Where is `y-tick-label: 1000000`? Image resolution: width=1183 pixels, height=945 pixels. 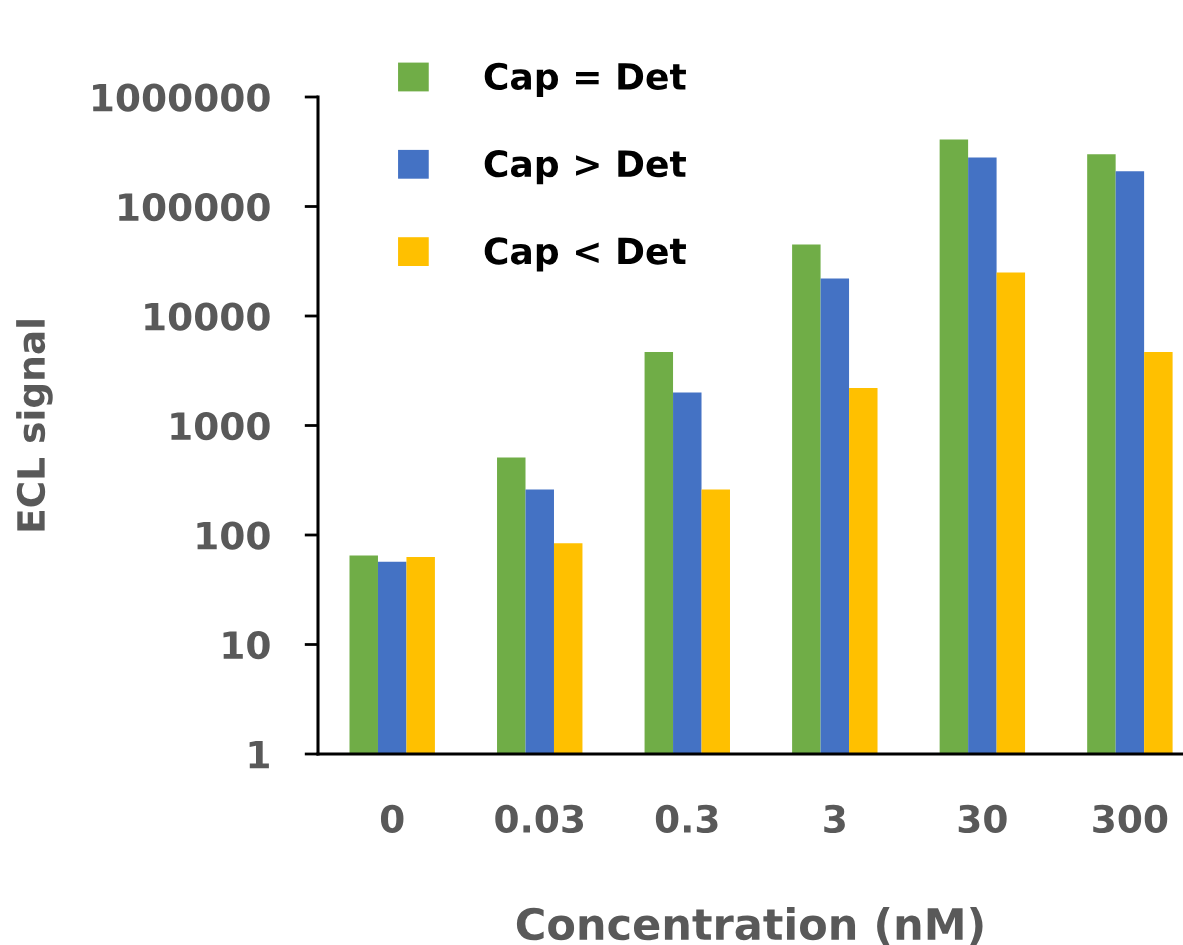 y-tick-label: 1000000 is located at coordinates (181, 97).